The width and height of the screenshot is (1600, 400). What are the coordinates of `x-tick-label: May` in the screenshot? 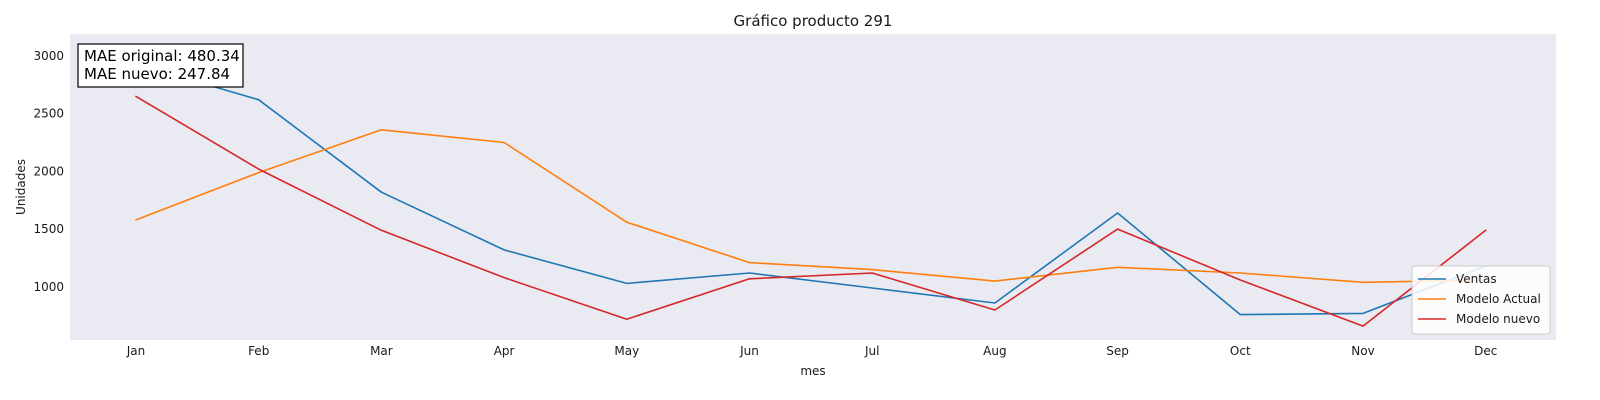 It's located at (626, 351).